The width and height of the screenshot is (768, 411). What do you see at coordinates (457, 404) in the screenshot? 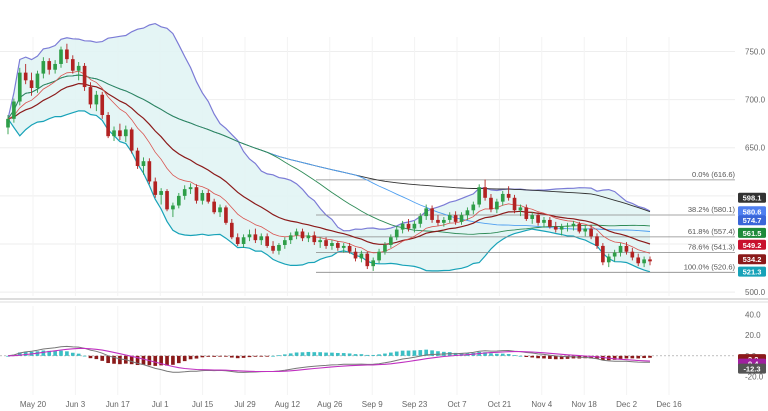
I see `time-tick-label: Oct 7` at bounding box center [457, 404].